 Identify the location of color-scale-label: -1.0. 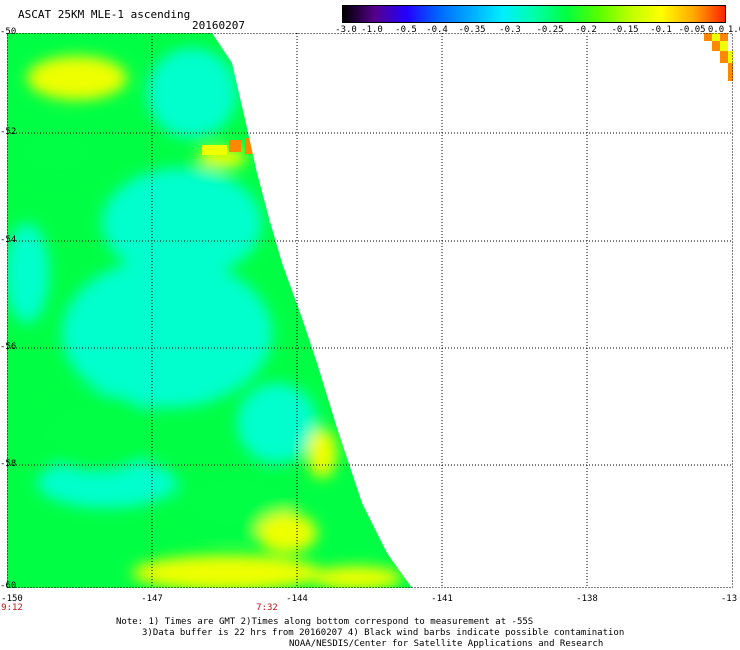
(372, 30).